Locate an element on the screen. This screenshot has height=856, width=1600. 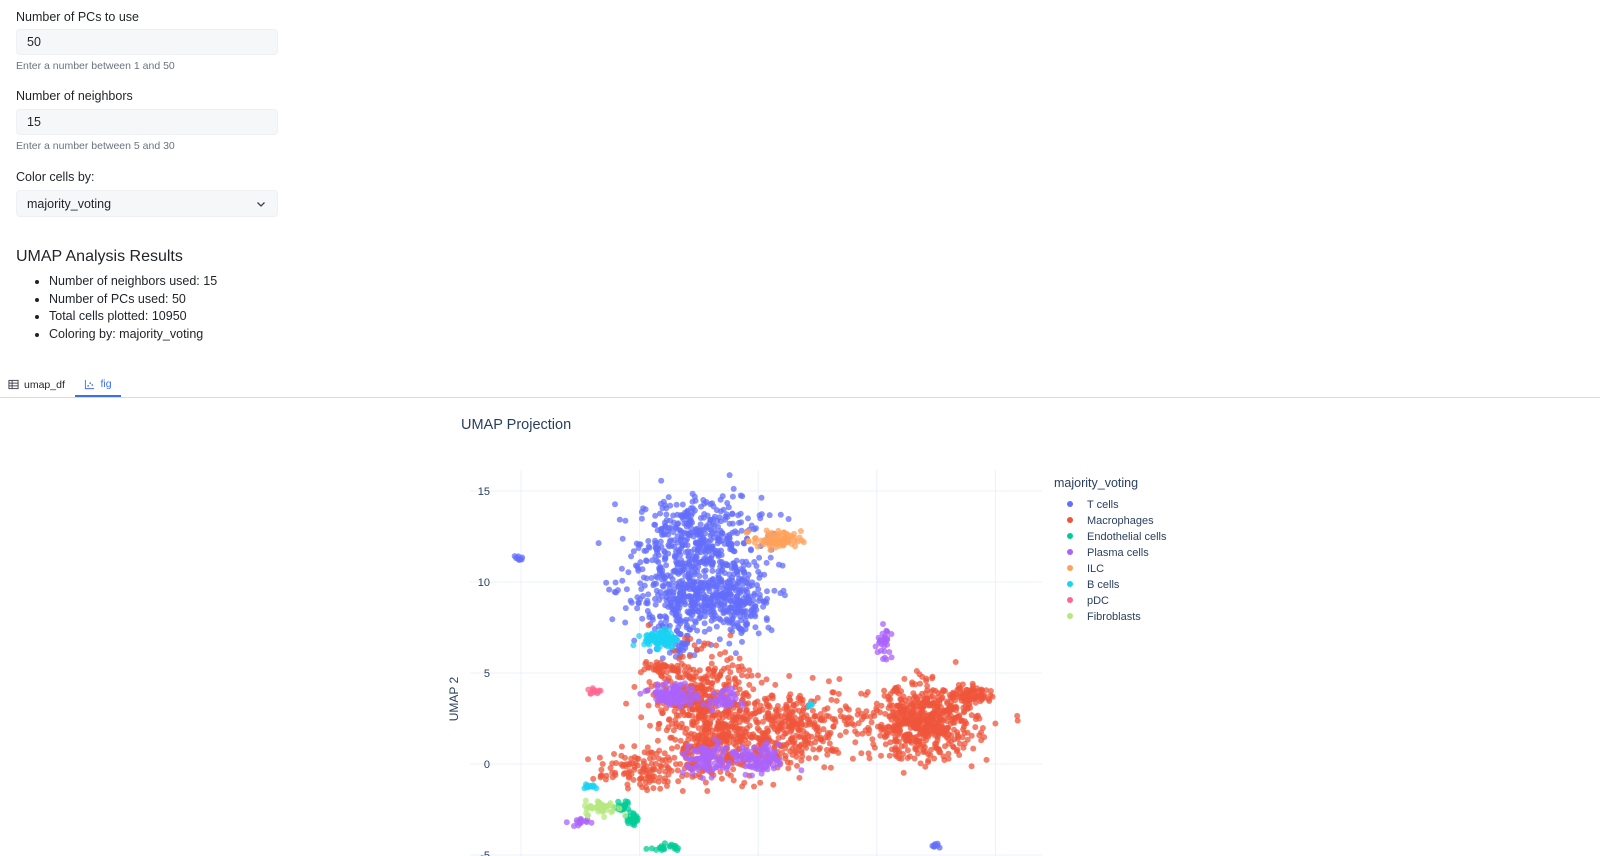
legend-item: Macrophages is located at coordinates (1110, 521).